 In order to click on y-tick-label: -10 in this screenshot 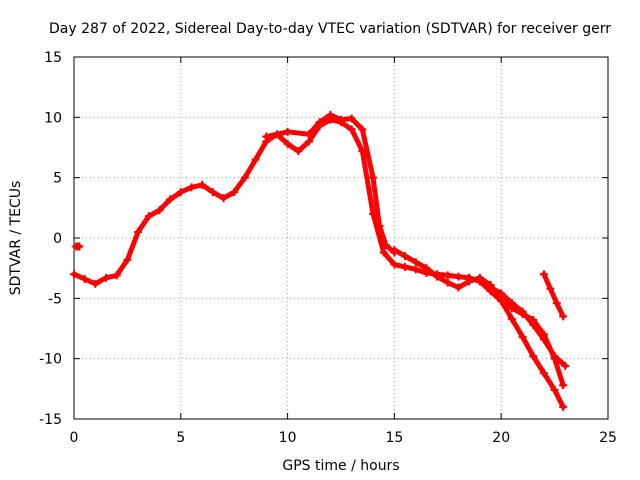, I will do `click(50, 360)`.